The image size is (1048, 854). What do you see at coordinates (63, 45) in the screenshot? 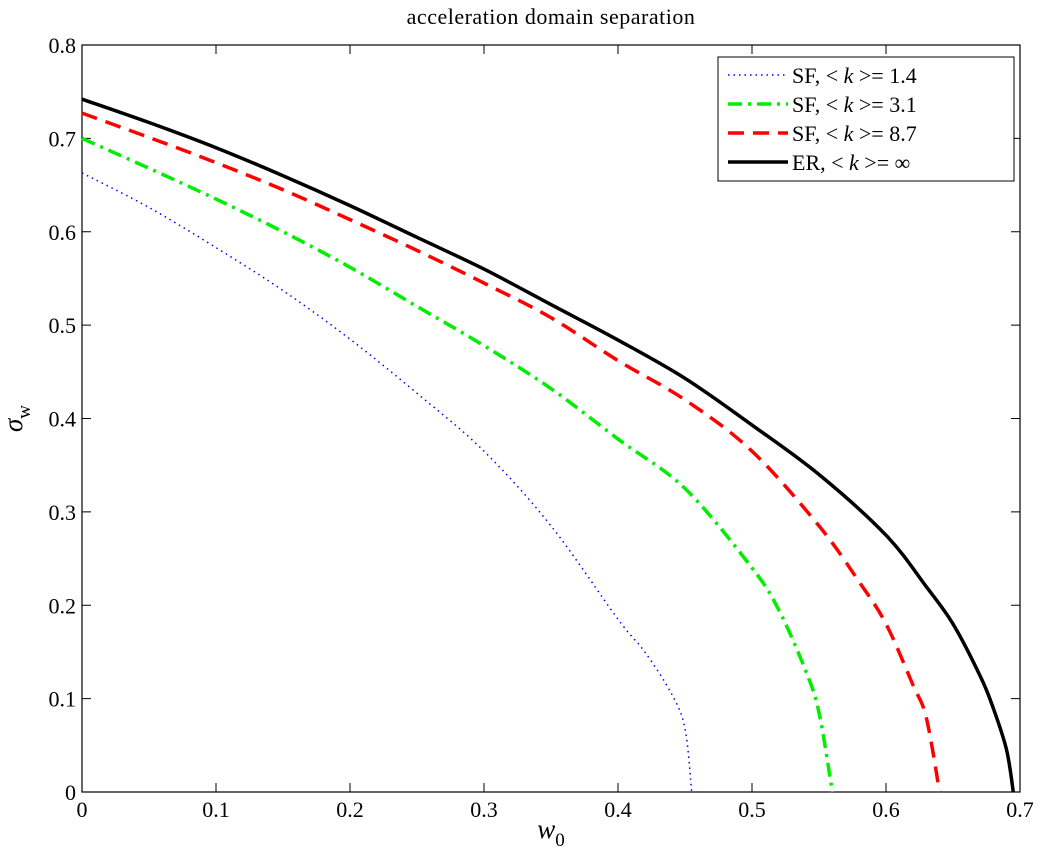
I see `y-tick-label: 0.8` at bounding box center [63, 45].